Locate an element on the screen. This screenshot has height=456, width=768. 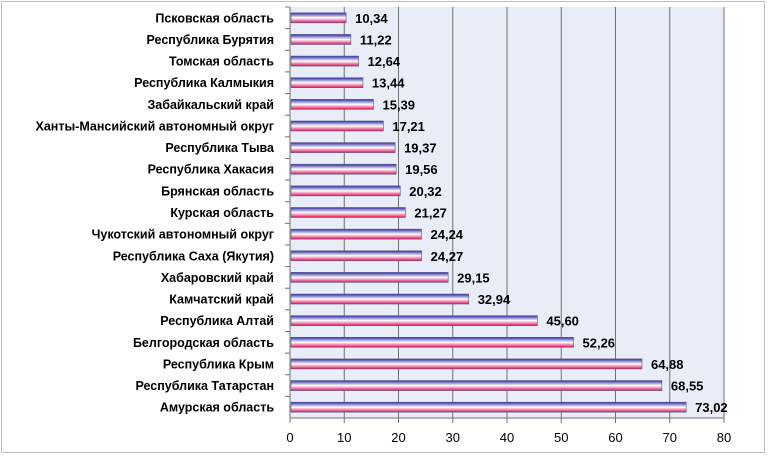
category-label: Ханты-Мансийский автономный округ is located at coordinates (155, 126).